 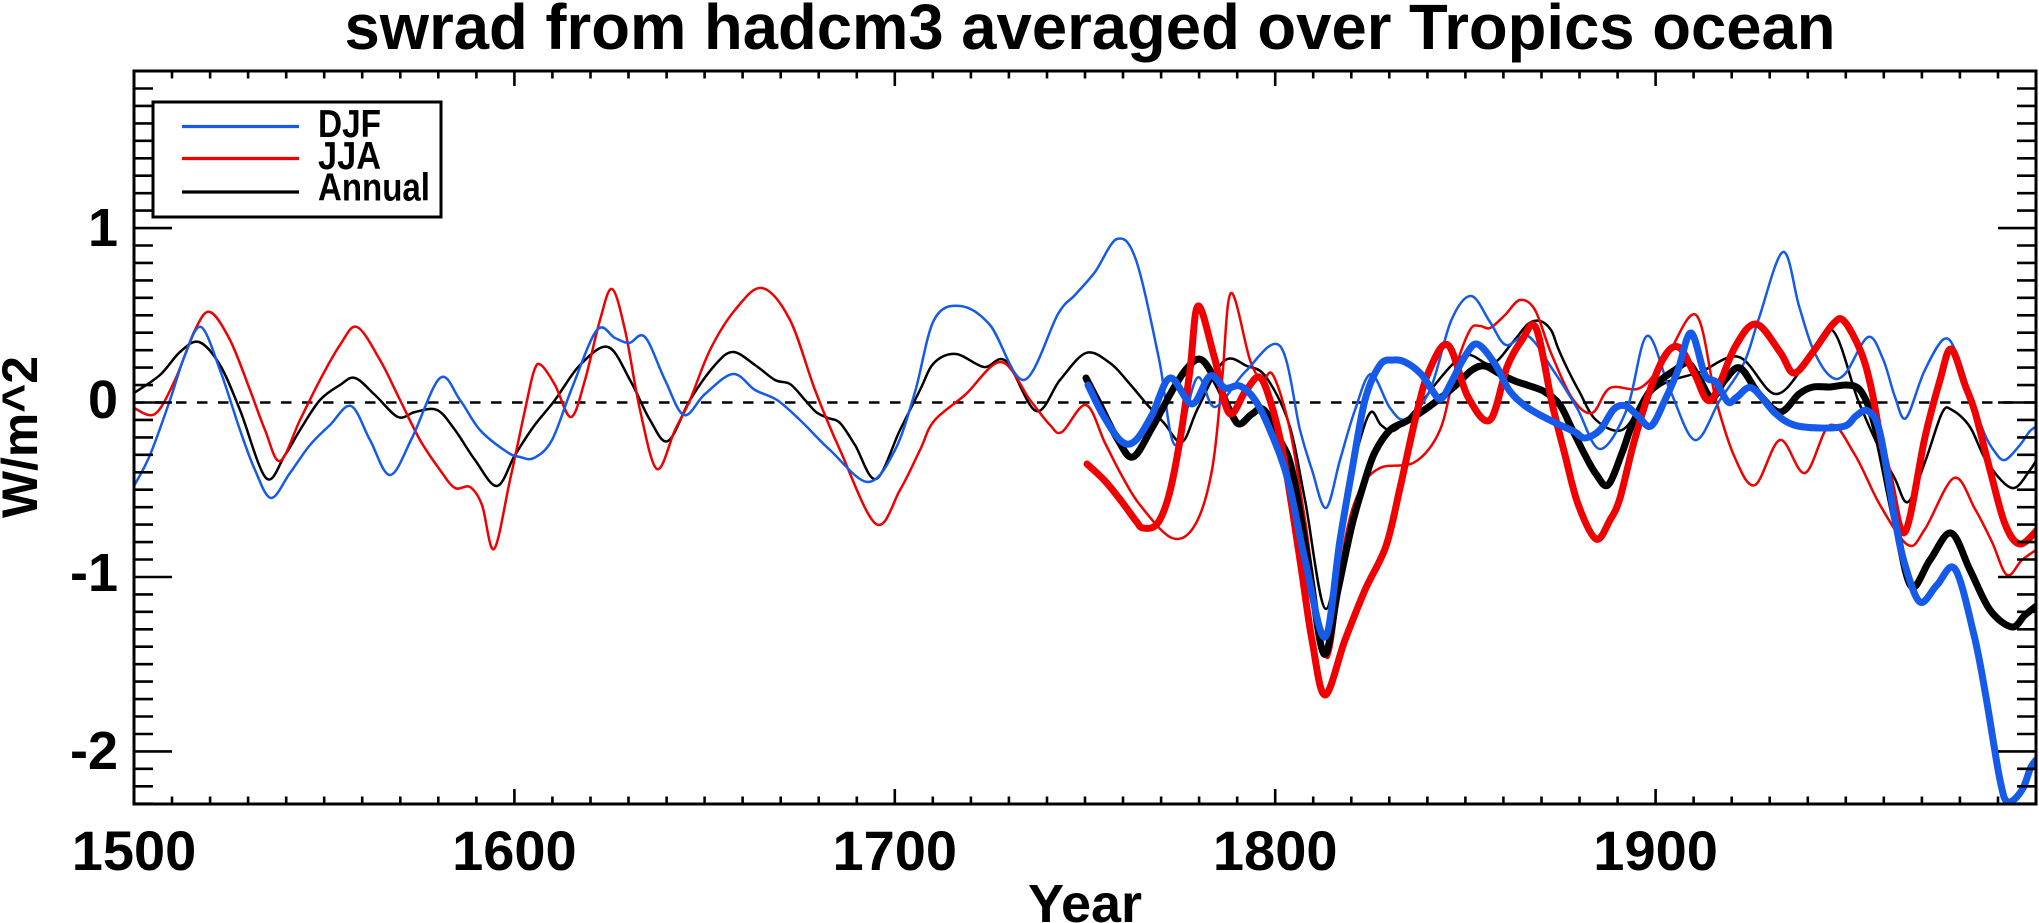 I want to click on svg-text: 1600, so click(x=514, y=850).